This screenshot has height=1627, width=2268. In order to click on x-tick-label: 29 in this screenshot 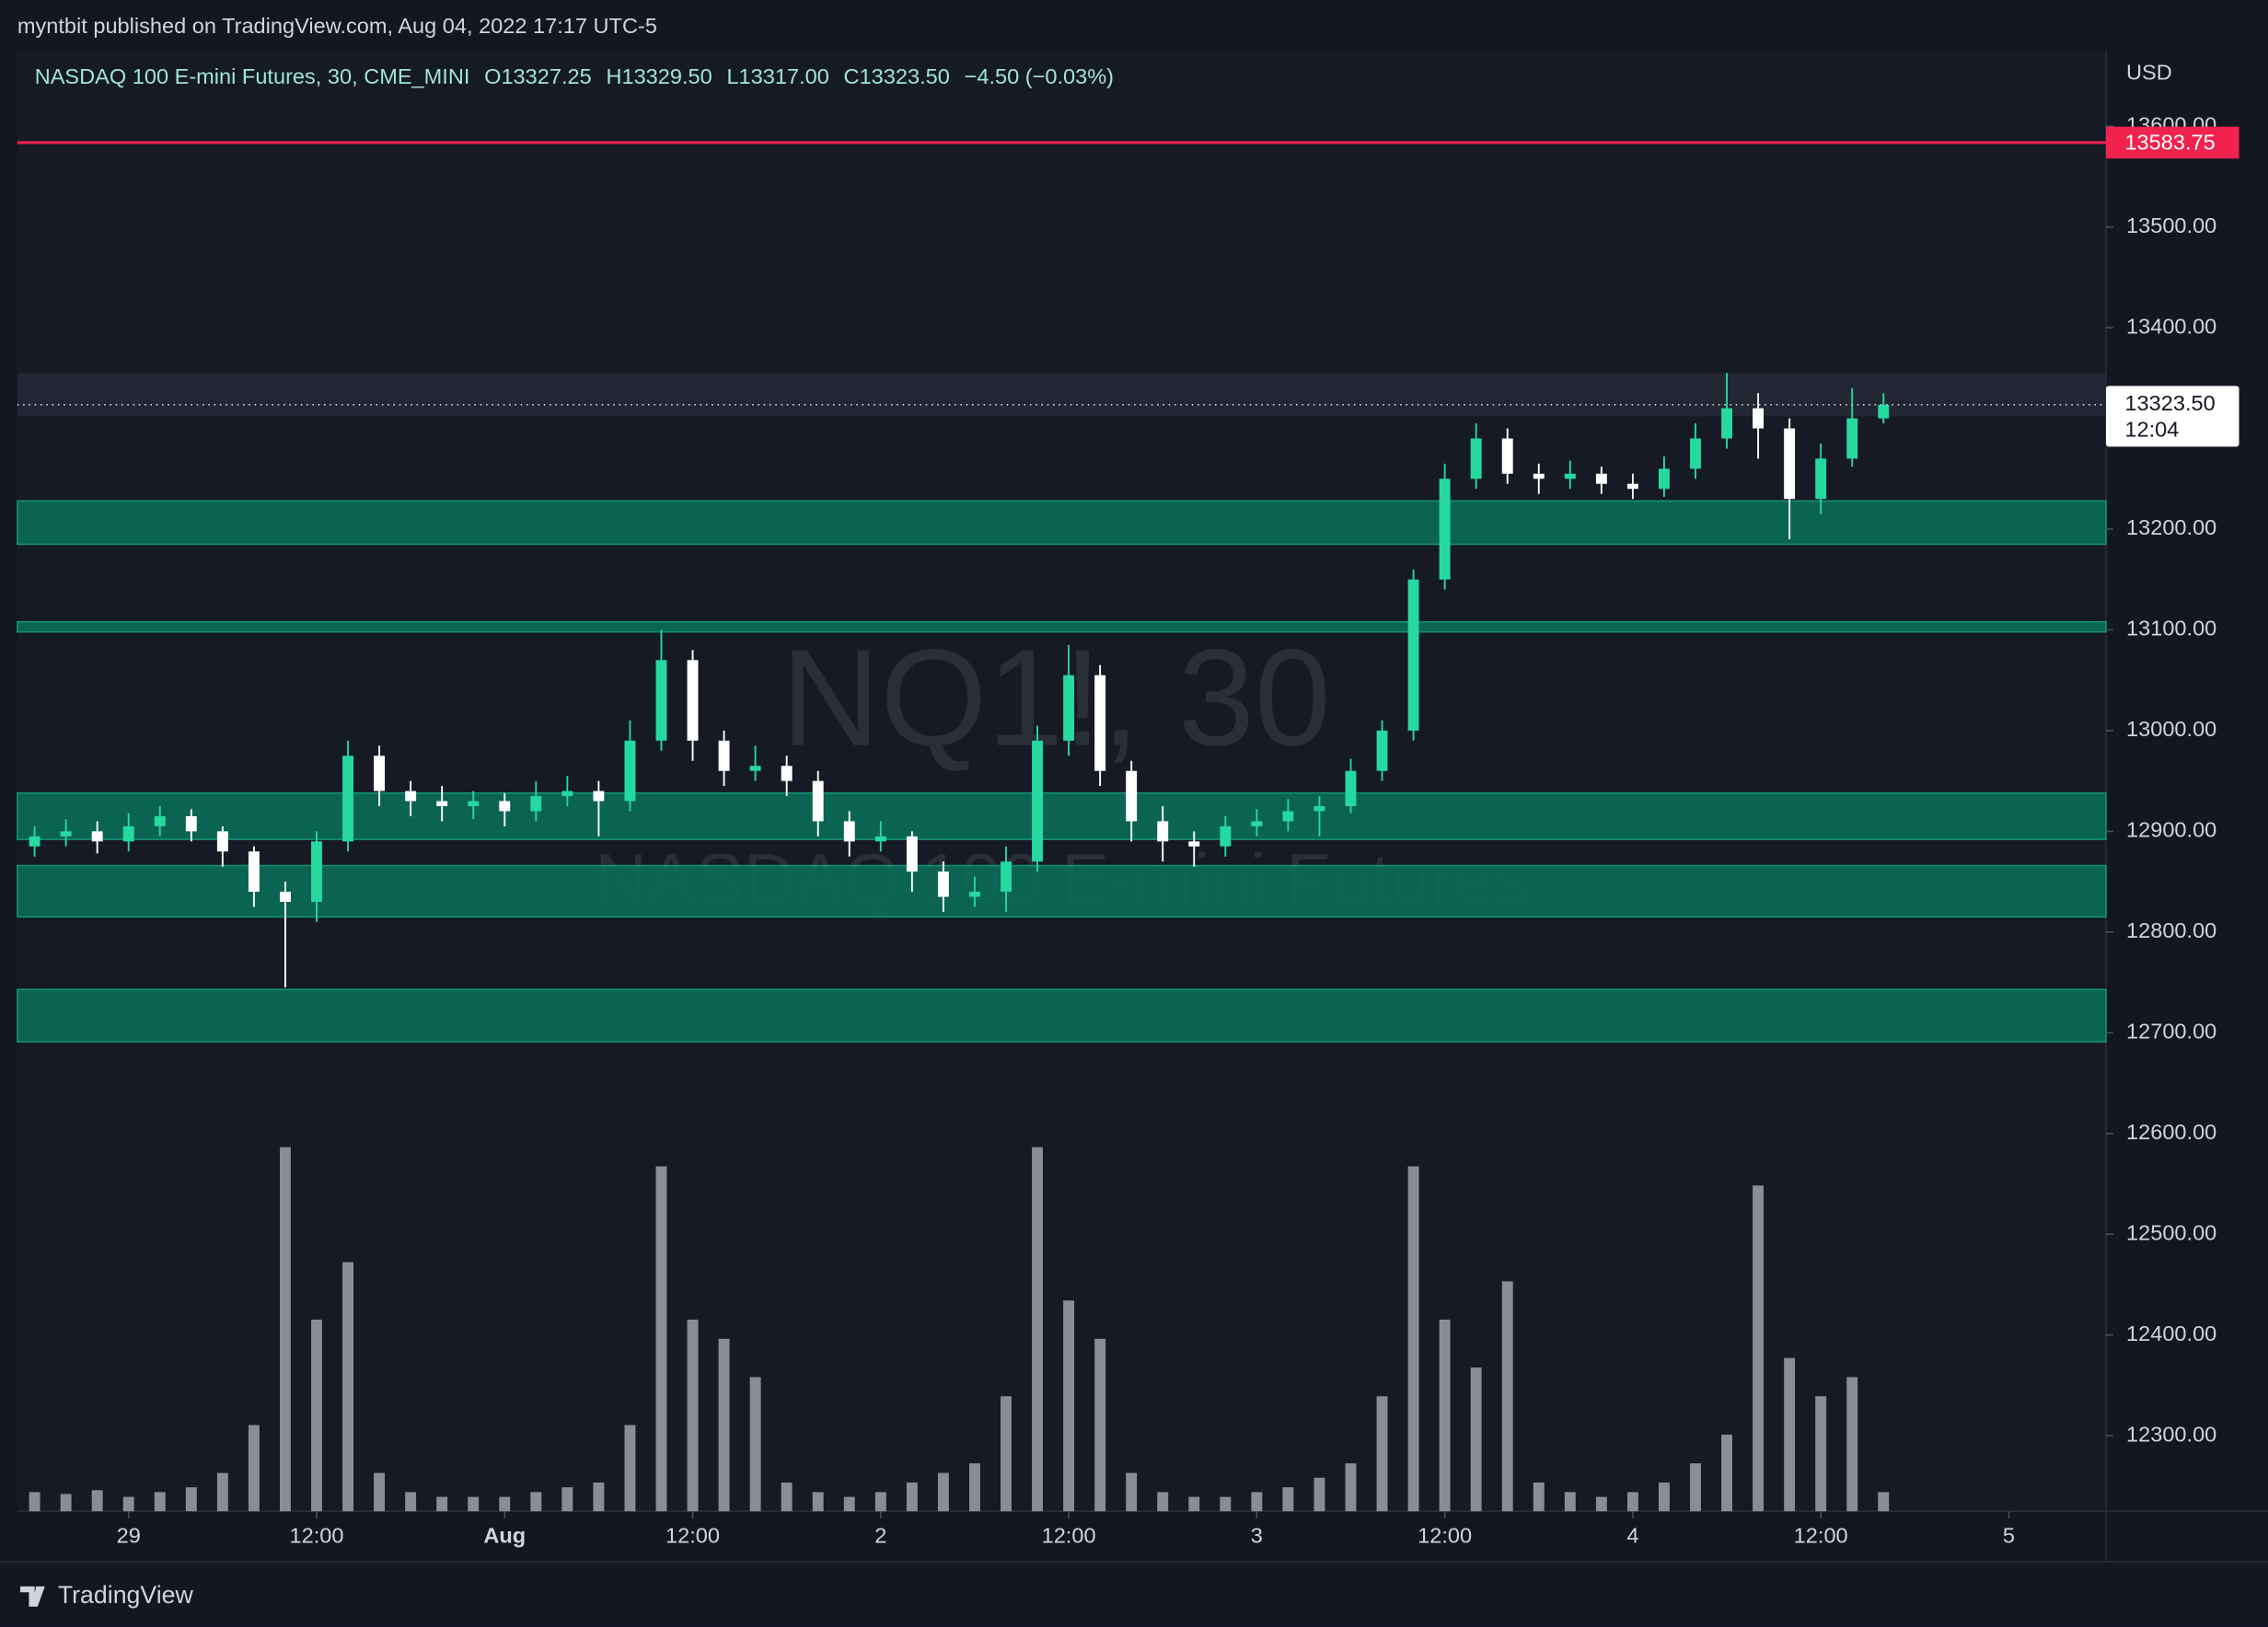, I will do `click(129, 1536)`.